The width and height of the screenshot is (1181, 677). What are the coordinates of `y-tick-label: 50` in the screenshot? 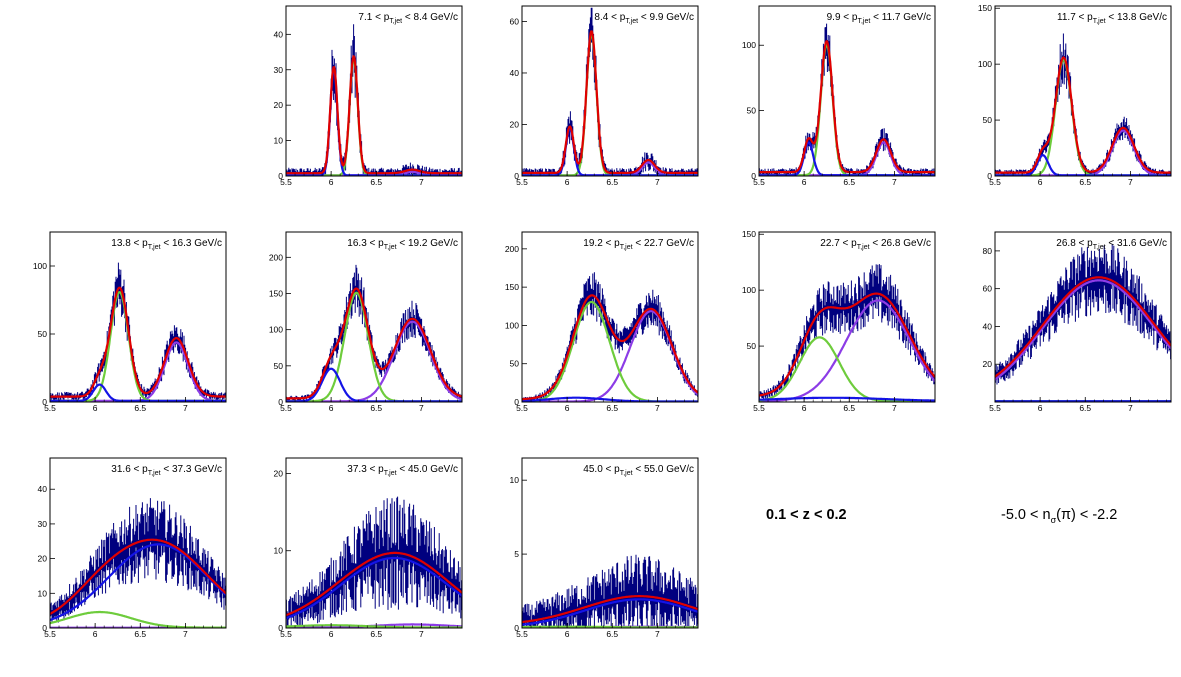 It's located at (43, 334).